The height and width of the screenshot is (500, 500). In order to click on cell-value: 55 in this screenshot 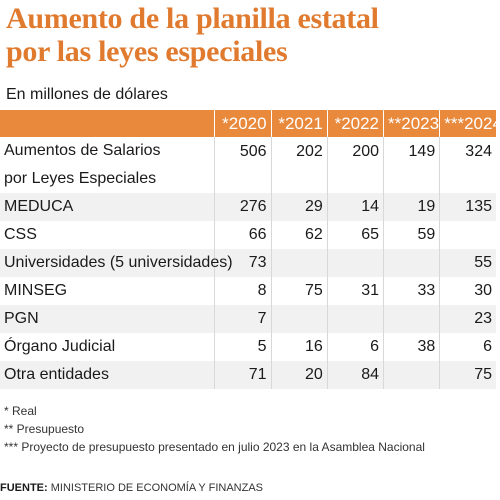, I will do `click(467, 263)`.